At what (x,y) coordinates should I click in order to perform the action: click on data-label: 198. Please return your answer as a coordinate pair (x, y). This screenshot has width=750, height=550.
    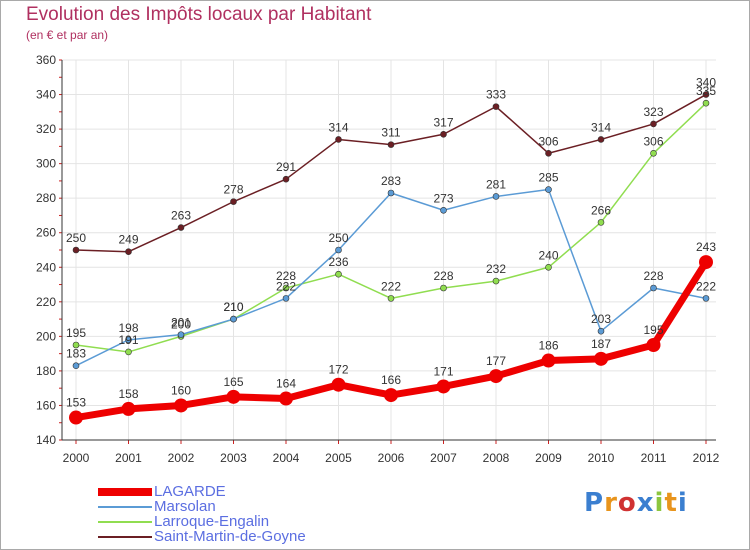
    Looking at the image, I should click on (128, 328).